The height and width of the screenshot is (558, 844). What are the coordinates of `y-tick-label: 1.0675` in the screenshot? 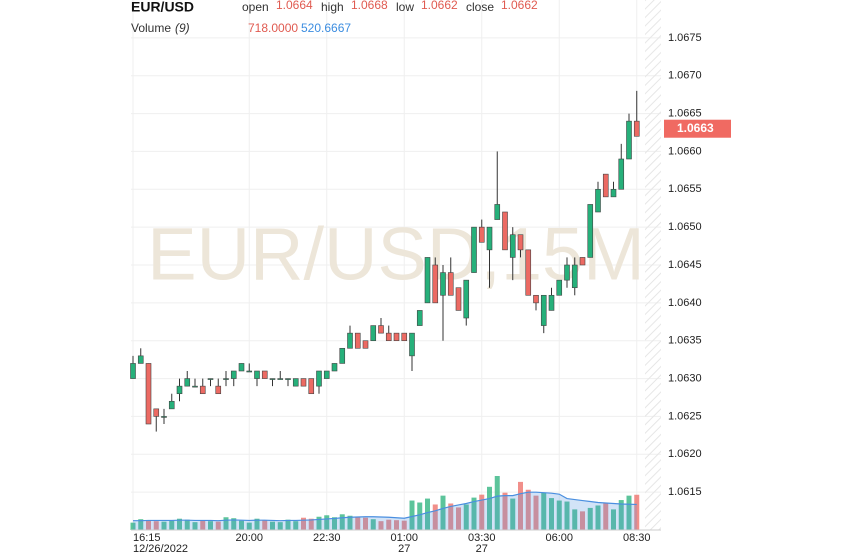 It's located at (685, 38).